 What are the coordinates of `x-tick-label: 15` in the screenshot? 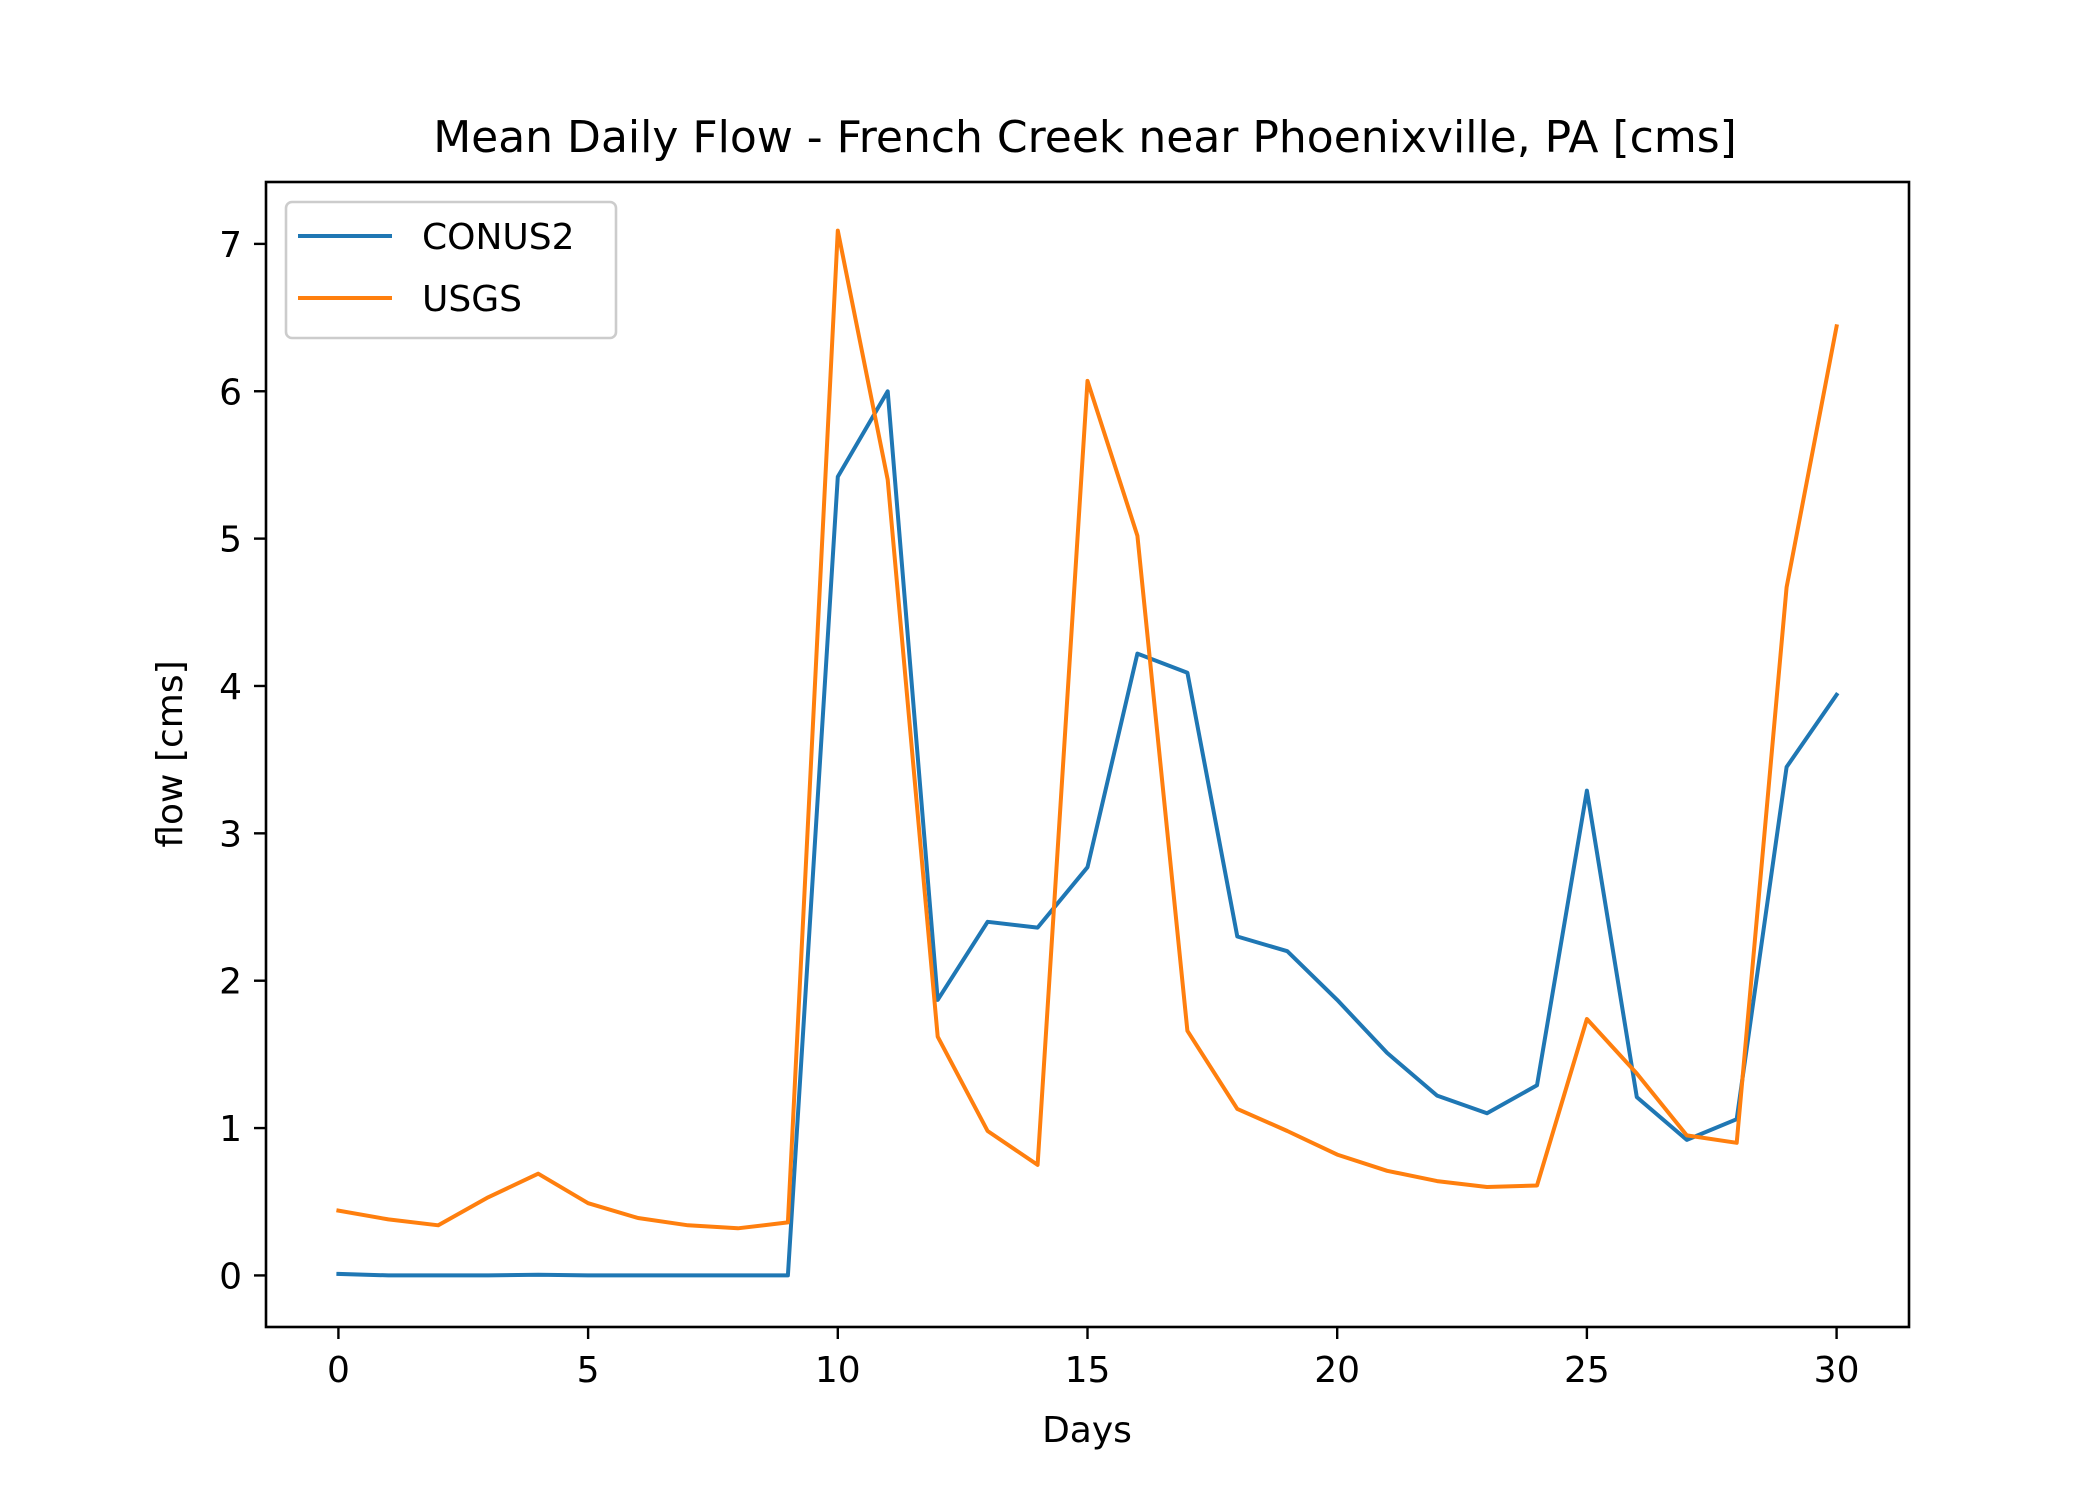 It's located at (1088, 1370).